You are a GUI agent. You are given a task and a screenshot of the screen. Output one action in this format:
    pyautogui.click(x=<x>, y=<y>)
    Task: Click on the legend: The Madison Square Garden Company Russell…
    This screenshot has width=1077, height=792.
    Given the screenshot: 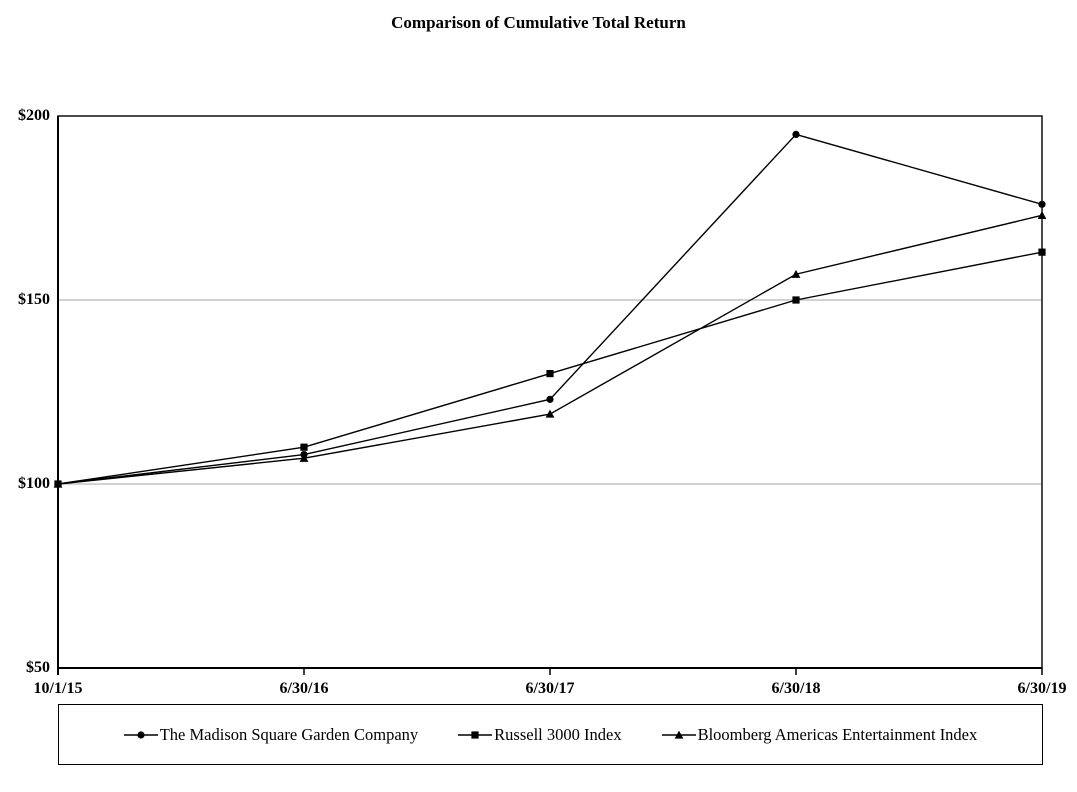 What is the action you would take?
    pyautogui.click(x=550, y=734)
    